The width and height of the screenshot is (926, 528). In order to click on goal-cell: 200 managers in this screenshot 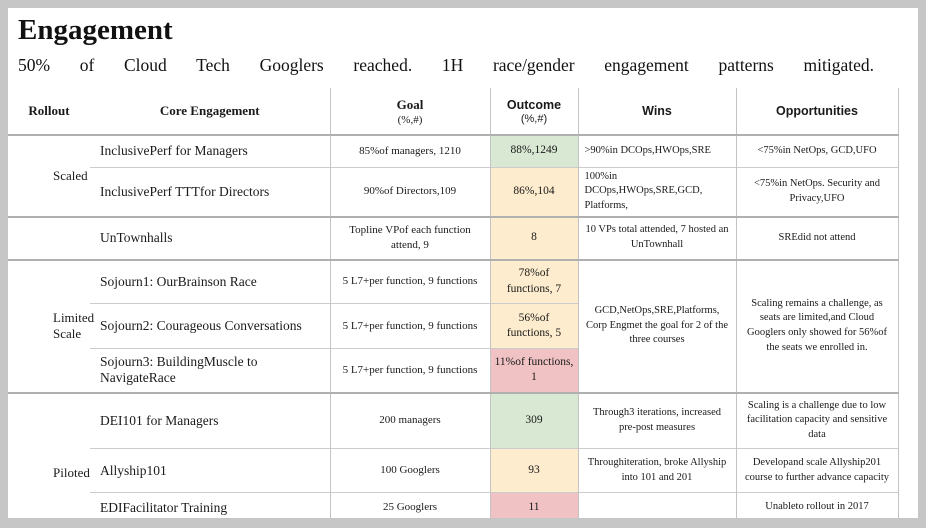, I will do `click(409, 420)`.